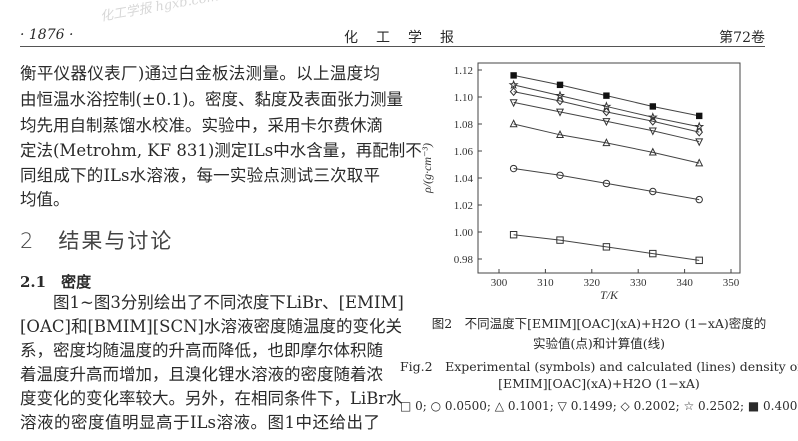 The width and height of the screenshot is (798, 441). Describe the element at coordinates (464, 179) in the screenshot. I see `y-tick-label: 1.04` at that location.